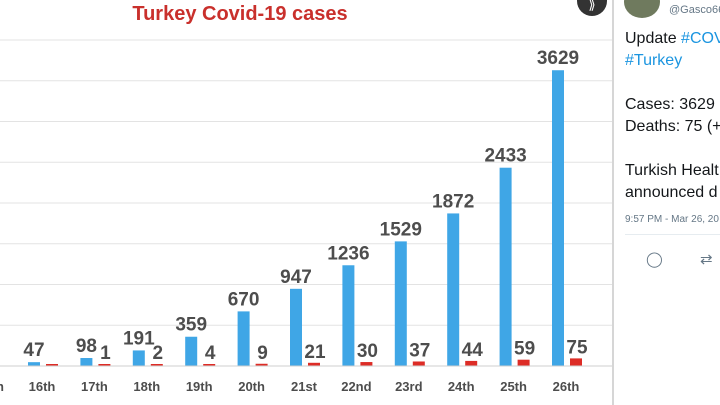  Describe the element at coordinates (262, 353) in the screenshot. I see `deaths-data-label: 9` at that location.